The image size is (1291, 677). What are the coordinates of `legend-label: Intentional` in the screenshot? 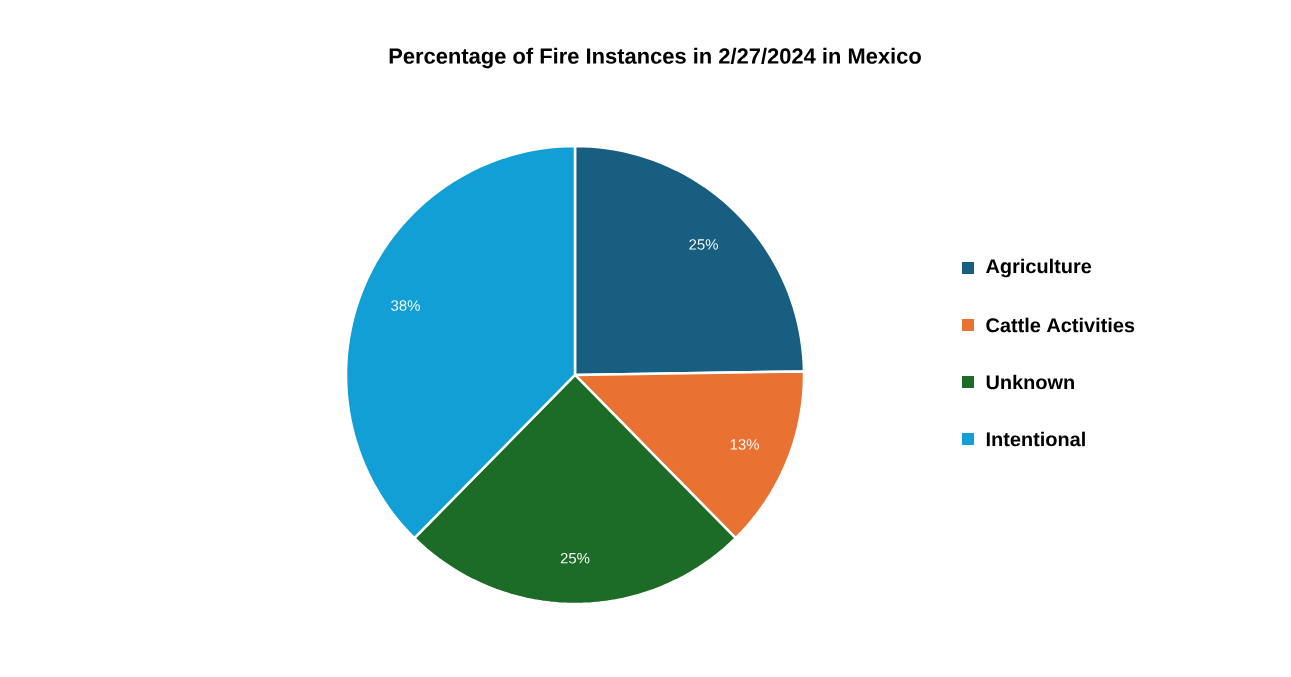 It's located at (1035, 439).